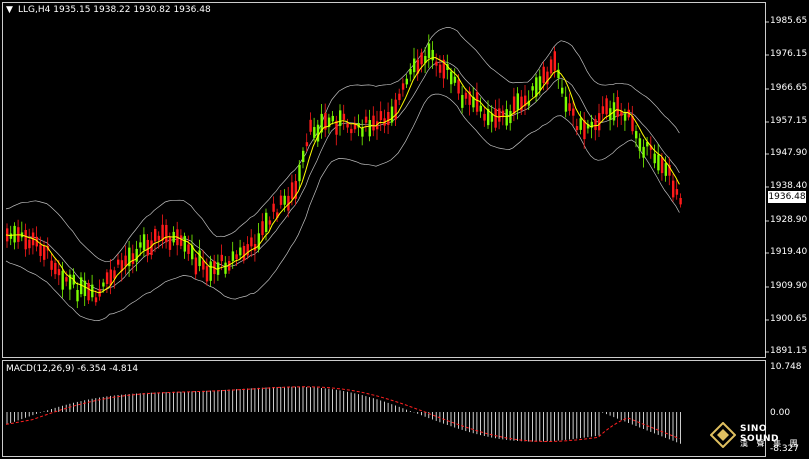  I want to click on logo-subtitle: 漢 聲 集 團, so click(770, 443).